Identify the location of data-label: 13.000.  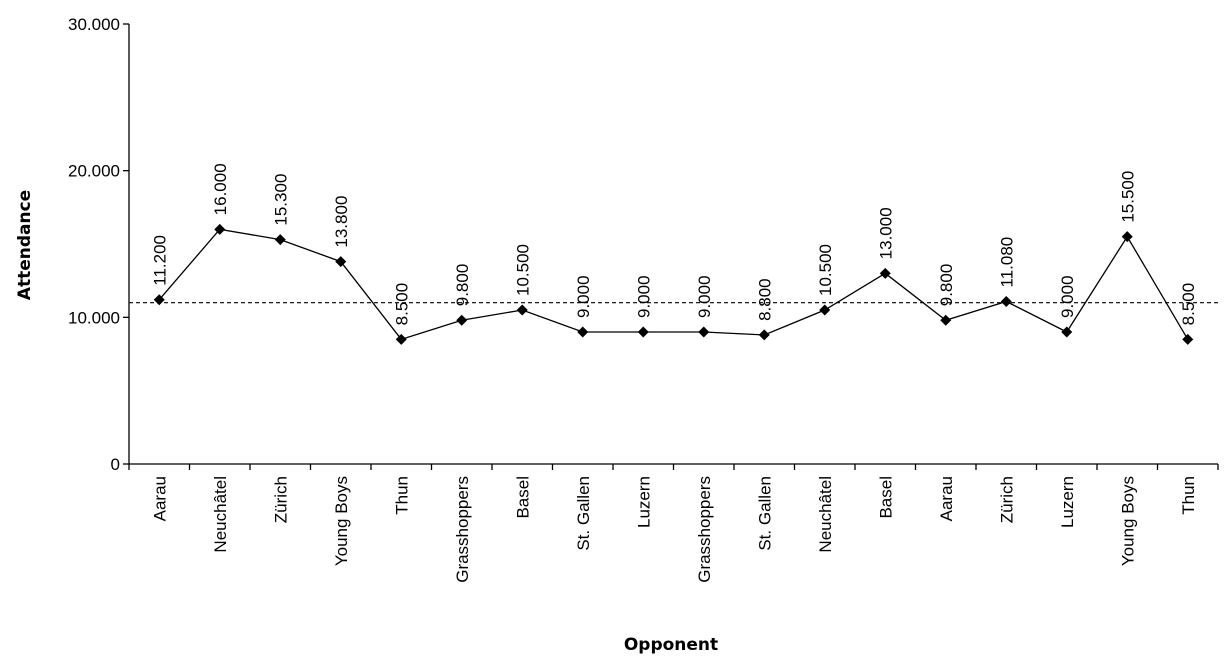
(885, 233).